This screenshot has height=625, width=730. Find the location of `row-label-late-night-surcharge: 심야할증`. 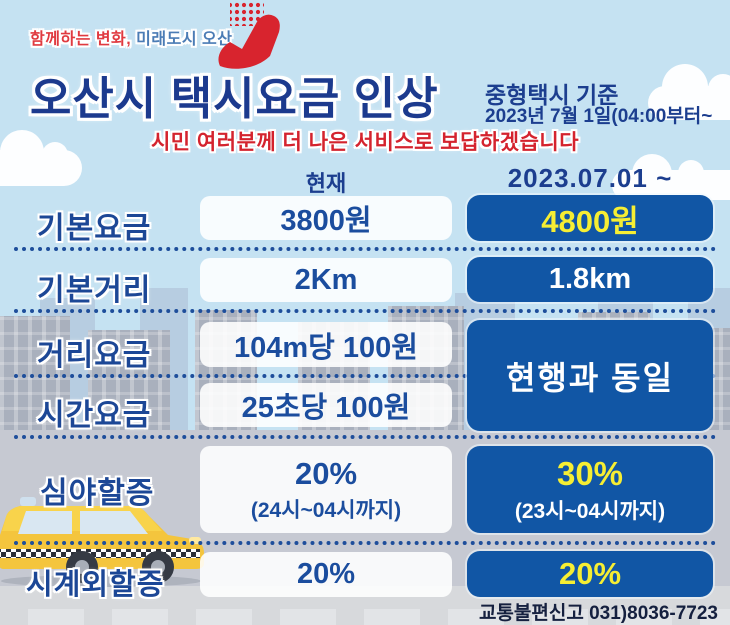

row-label-late-night-surcharge: 심야할증 is located at coordinates (97, 493).